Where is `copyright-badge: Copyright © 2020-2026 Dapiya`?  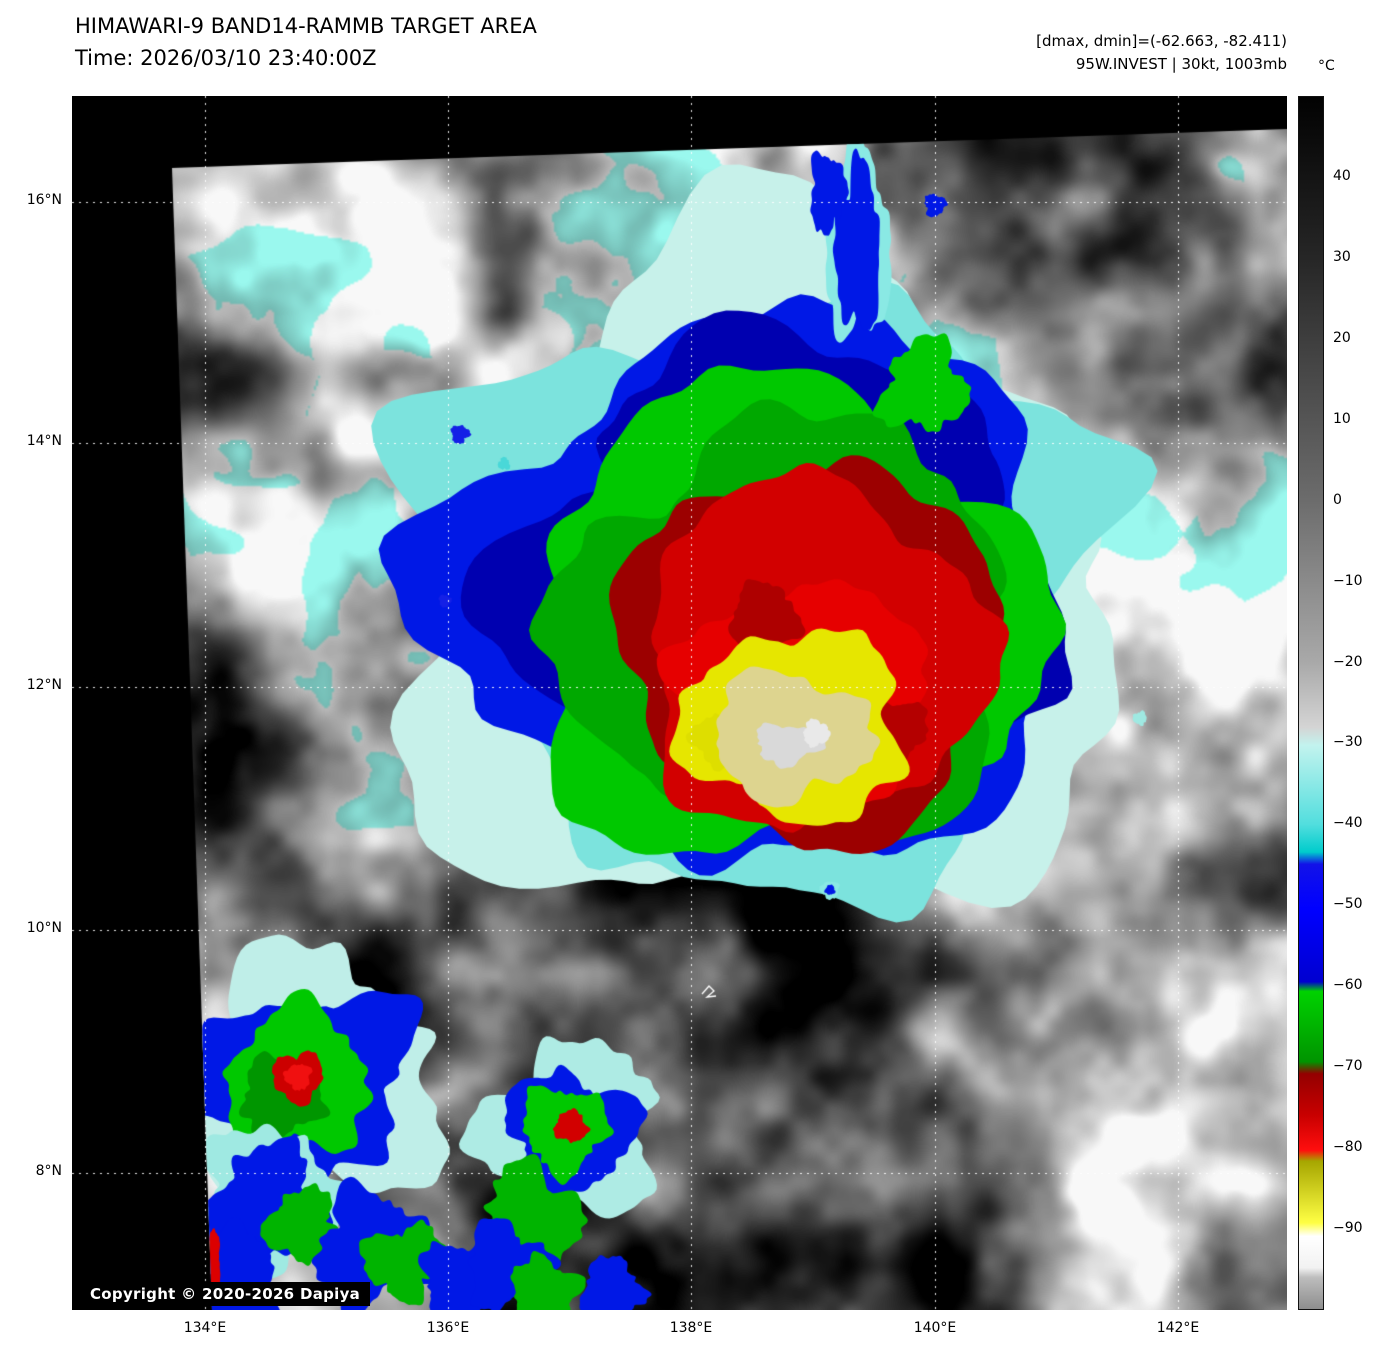
copyright-badge: Copyright © 2020-2026 Dapiya is located at coordinates (225, 1294).